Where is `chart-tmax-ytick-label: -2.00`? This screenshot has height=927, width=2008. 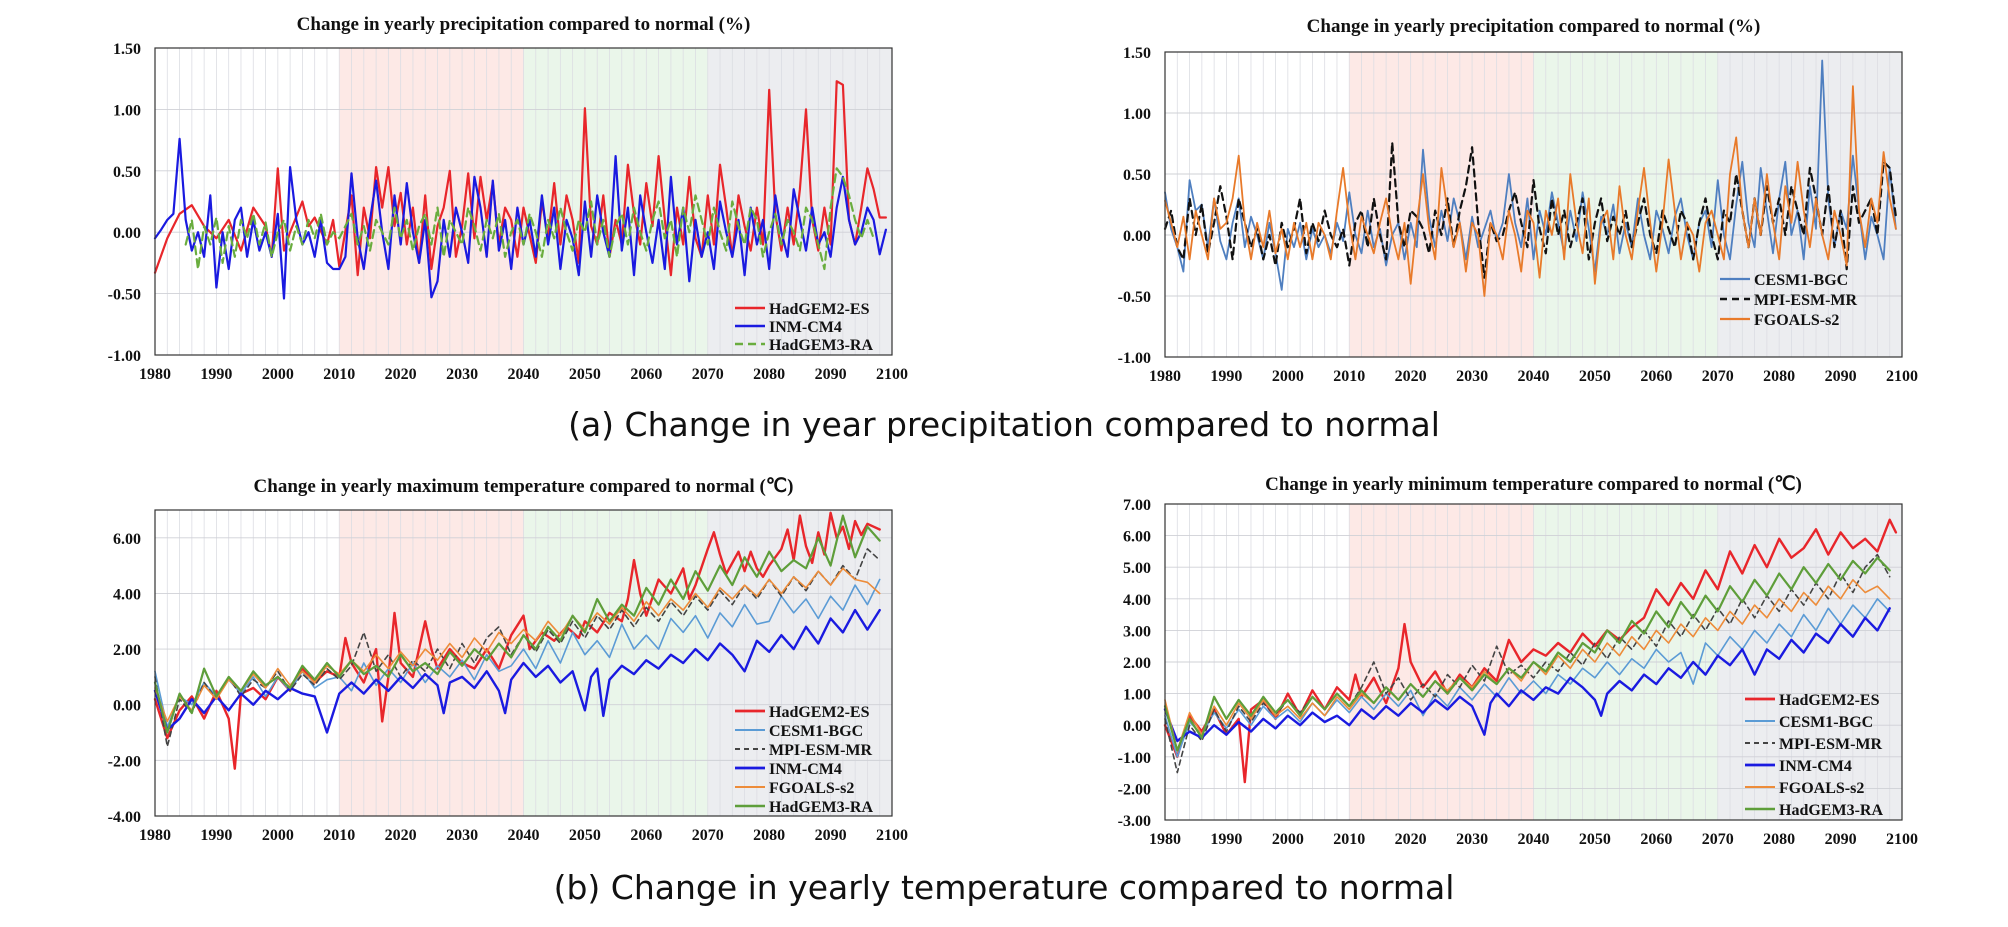 chart-tmax-ytick-label: -2.00 is located at coordinates (124, 761).